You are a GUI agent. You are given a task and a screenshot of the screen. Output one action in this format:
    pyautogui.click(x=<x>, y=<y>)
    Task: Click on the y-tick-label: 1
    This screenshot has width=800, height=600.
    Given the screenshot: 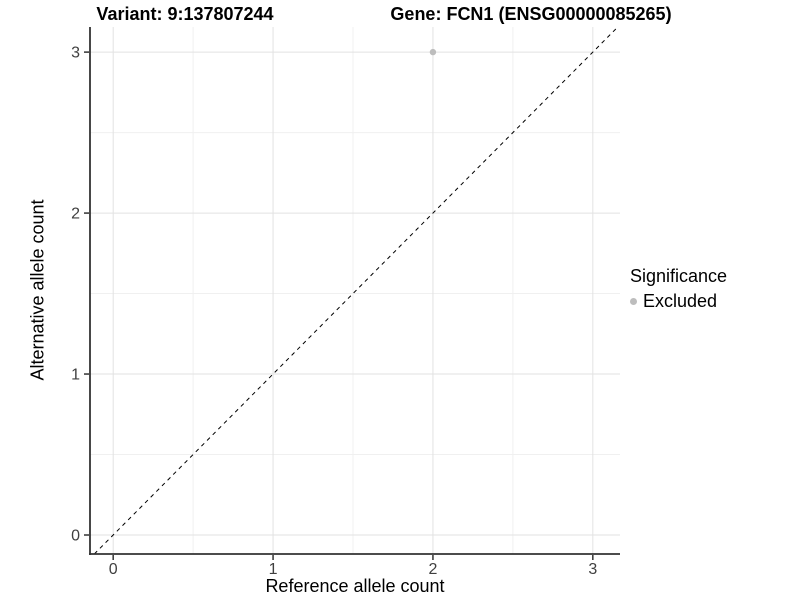 What is the action you would take?
    pyautogui.click(x=75, y=375)
    